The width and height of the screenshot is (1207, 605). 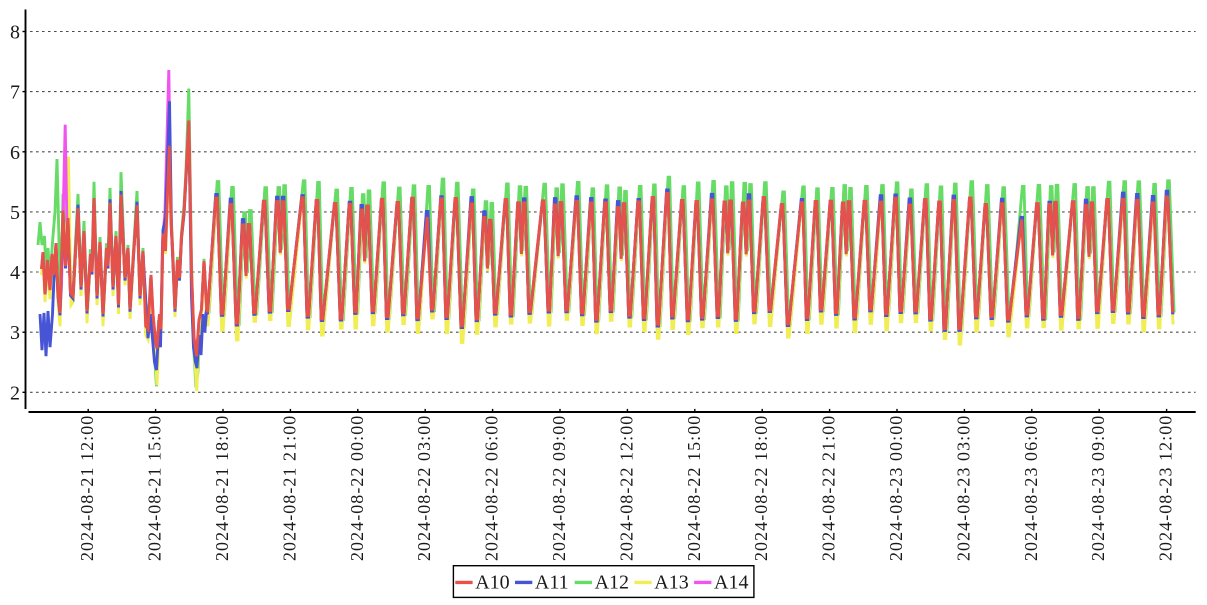 I want to click on svg-text: A11, so click(x=552, y=583).